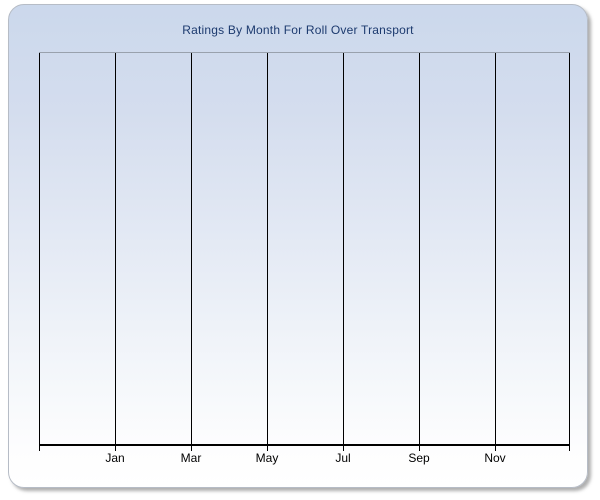  What do you see at coordinates (267, 458) in the screenshot?
I see `x-axis-tick-label: May` at bounding box center [267, 458].